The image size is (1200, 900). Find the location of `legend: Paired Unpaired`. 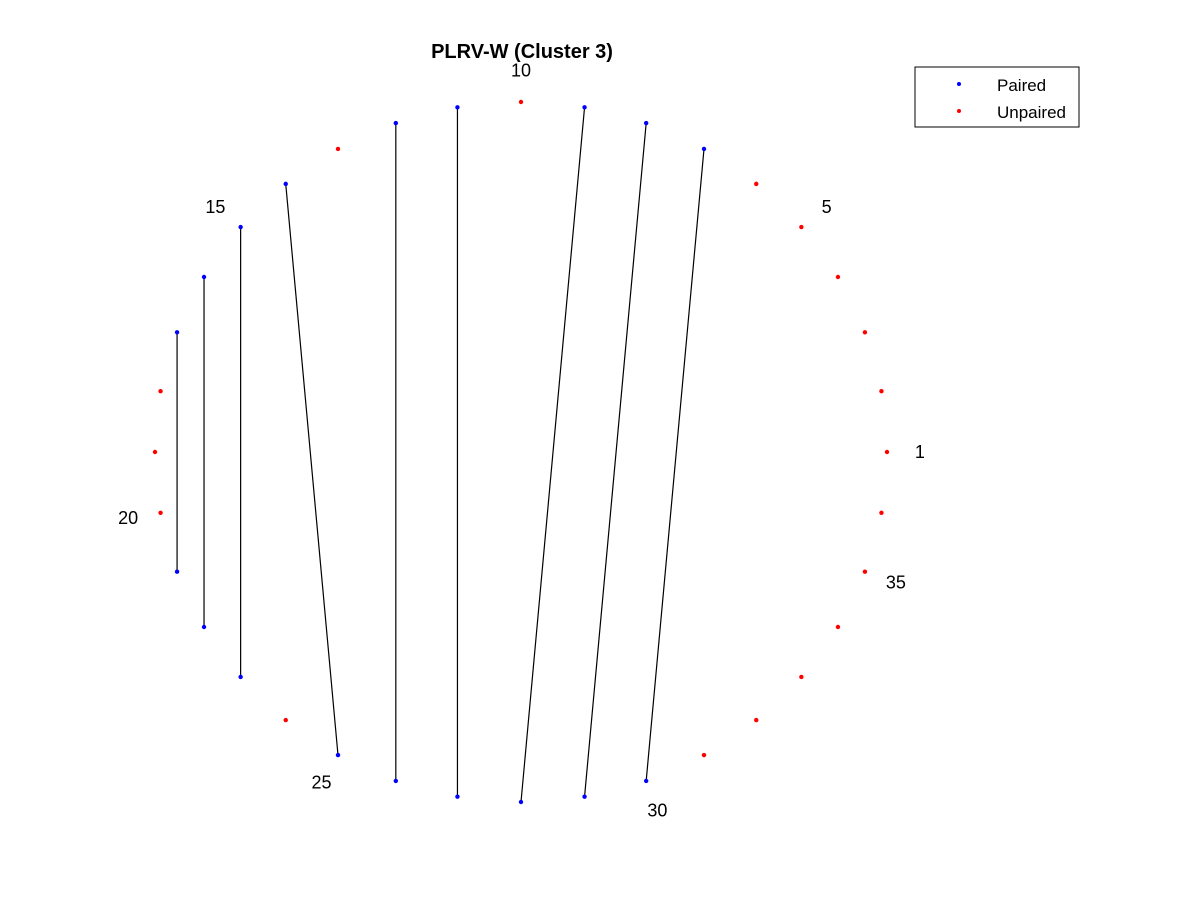

legend: Paired Unpaired is located at coordinates (997, 97).